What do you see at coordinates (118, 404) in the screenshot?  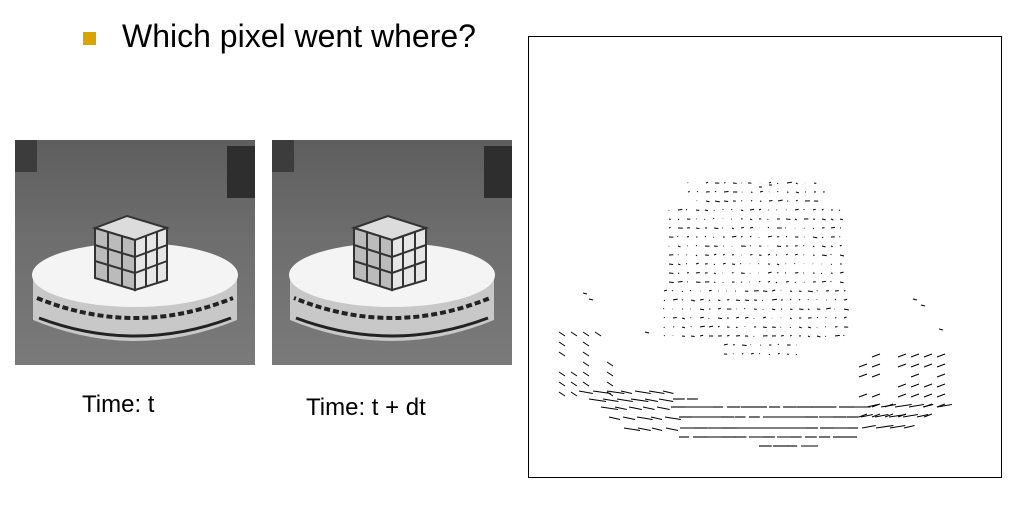 I see `frame-t-caption: Time: t` at bounding box center [118, 404].